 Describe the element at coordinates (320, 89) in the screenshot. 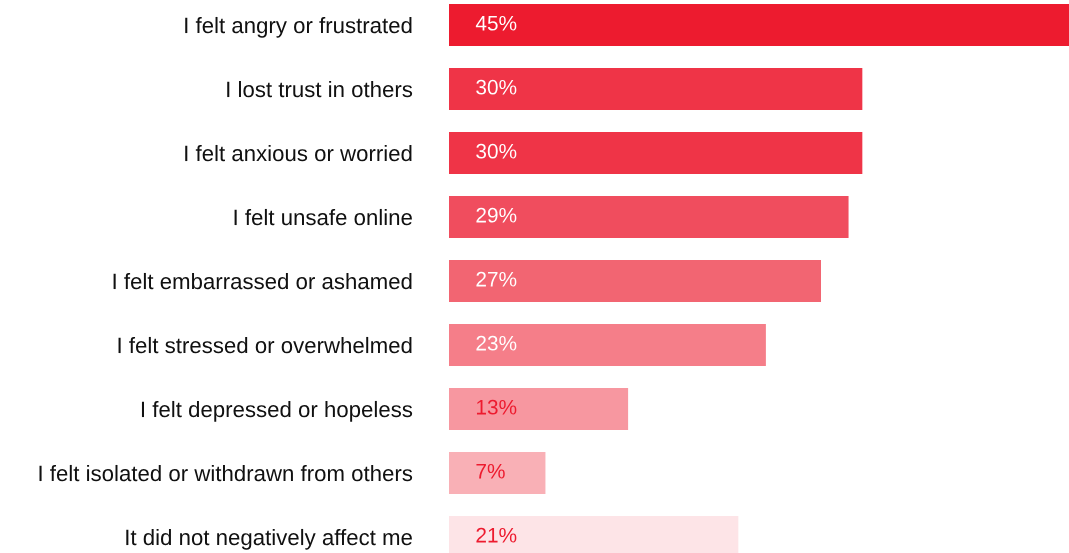

I see `y-tick-label: I lost trust in others` at that location.